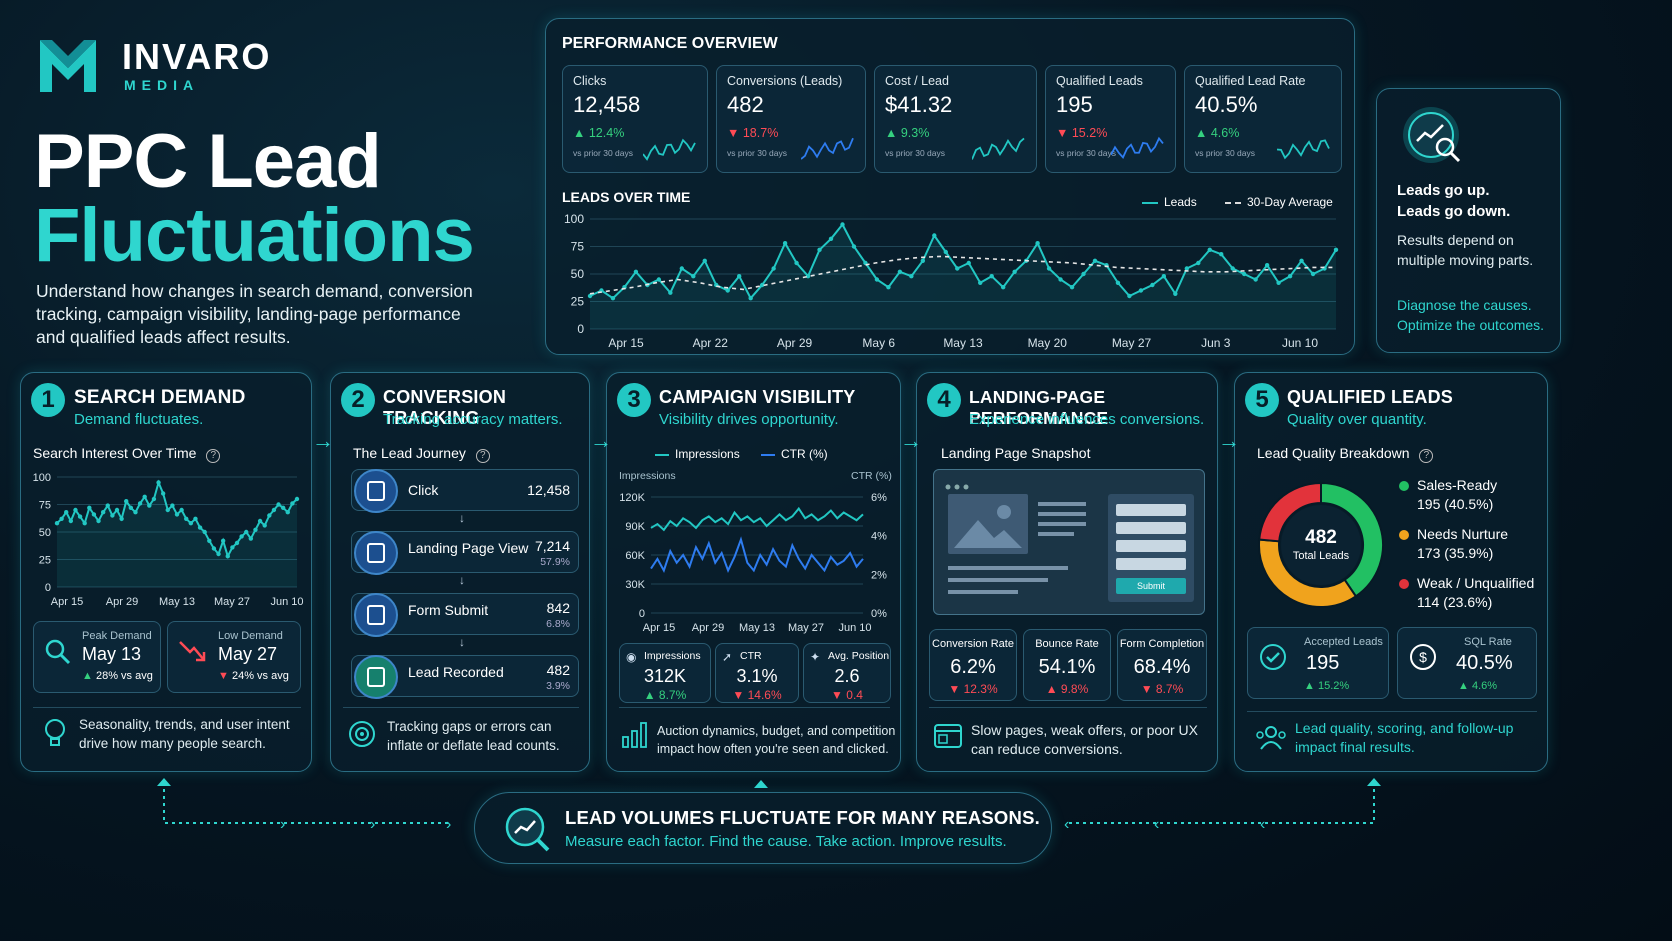 Image resolution: width=1672 pixels, height=941 pixels. I want to click on footer-connectors: › › › ‹ ‹ ‹, so click(769, 805).